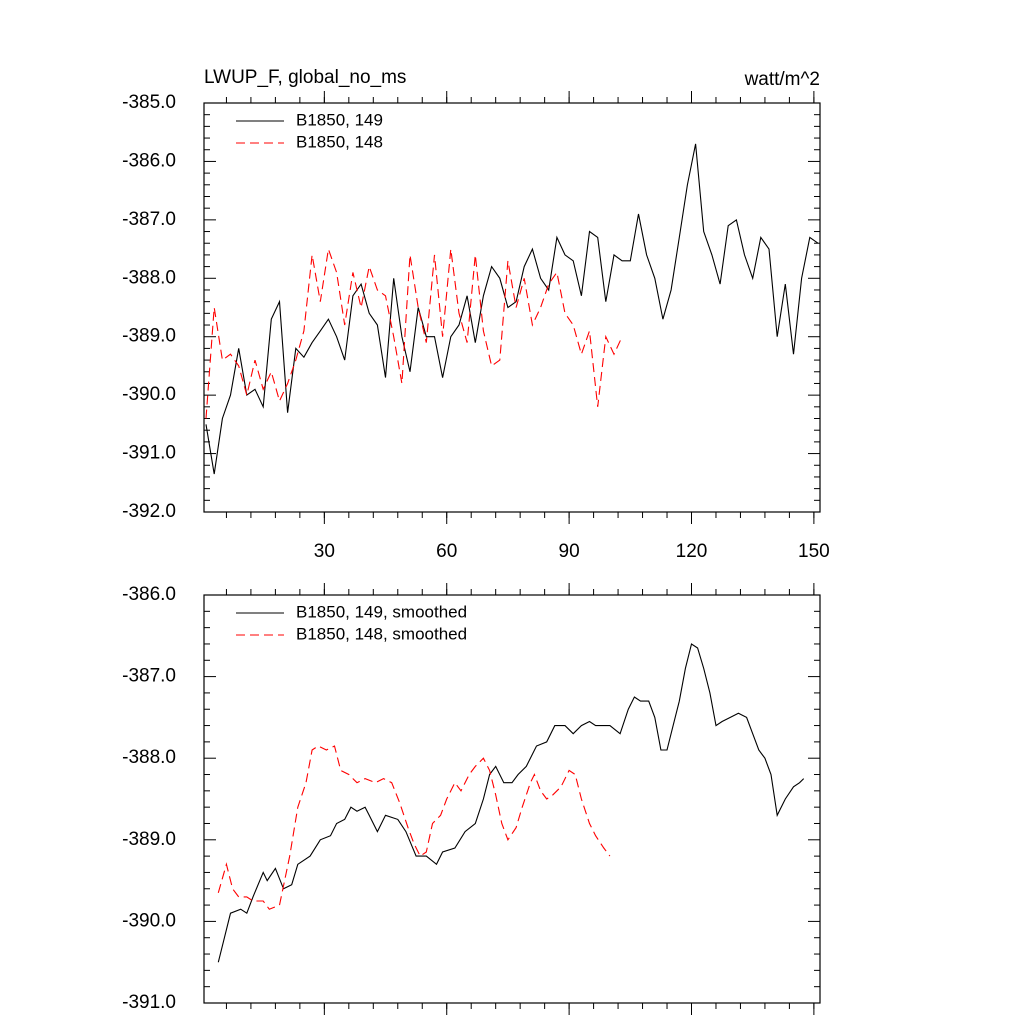 The height and width of the screenshot is (1024, 1024). What do you see at coordinates (569, 551) in the screenshot?
I see `x-tick-label: 90` at bounding box center [569, 551].